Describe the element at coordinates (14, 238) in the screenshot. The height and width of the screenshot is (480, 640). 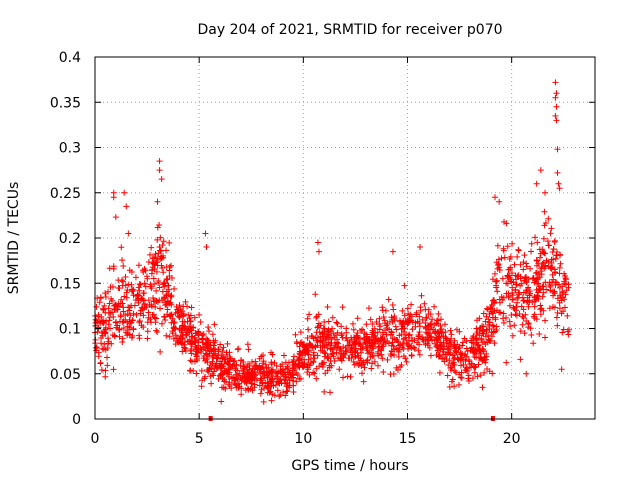
I see `y-axis-label: SRMTID / TECUs` at that location.